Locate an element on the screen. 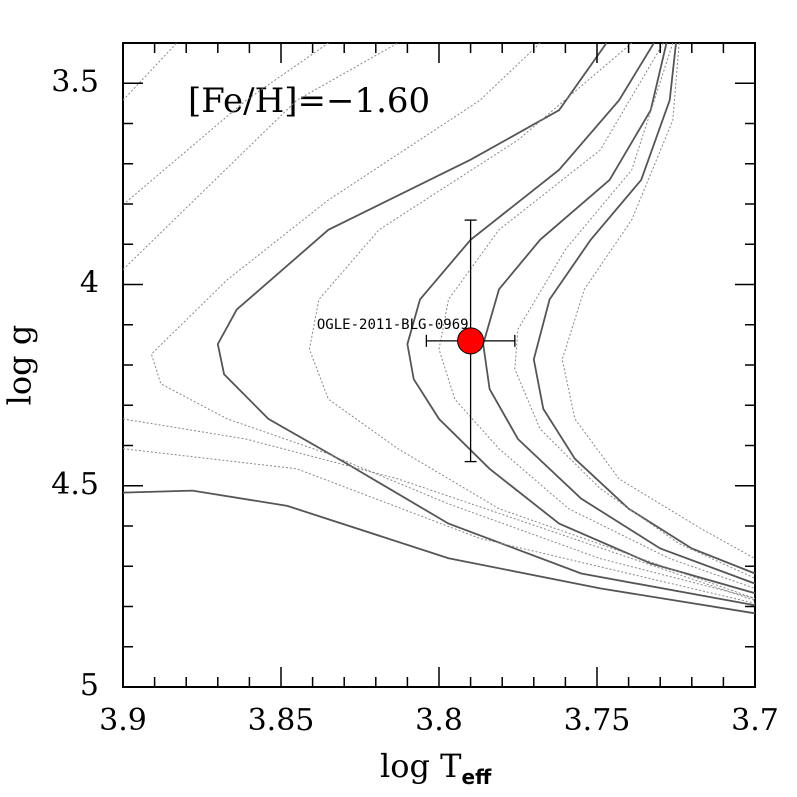  x-axis-label: log Teff is located at coordinates (436, 768).